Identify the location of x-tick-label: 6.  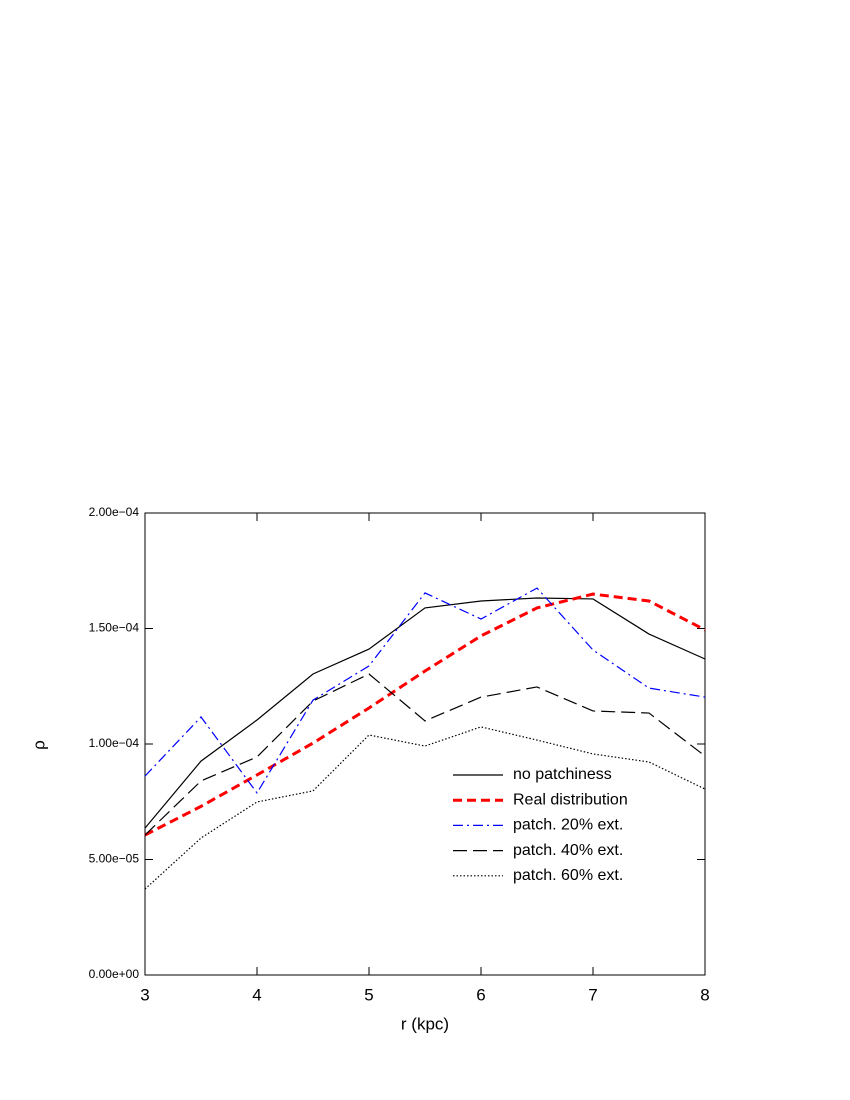
(480, 994).